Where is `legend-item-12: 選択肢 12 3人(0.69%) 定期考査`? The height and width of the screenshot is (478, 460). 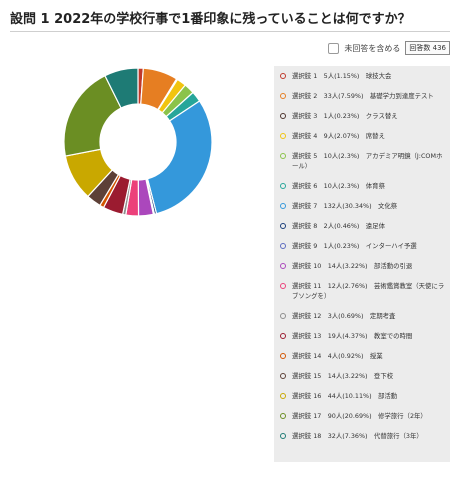
legend-item-12: 選択肢 12 3人(0.69%) 定期考査 is located at coordinates (363, 316).